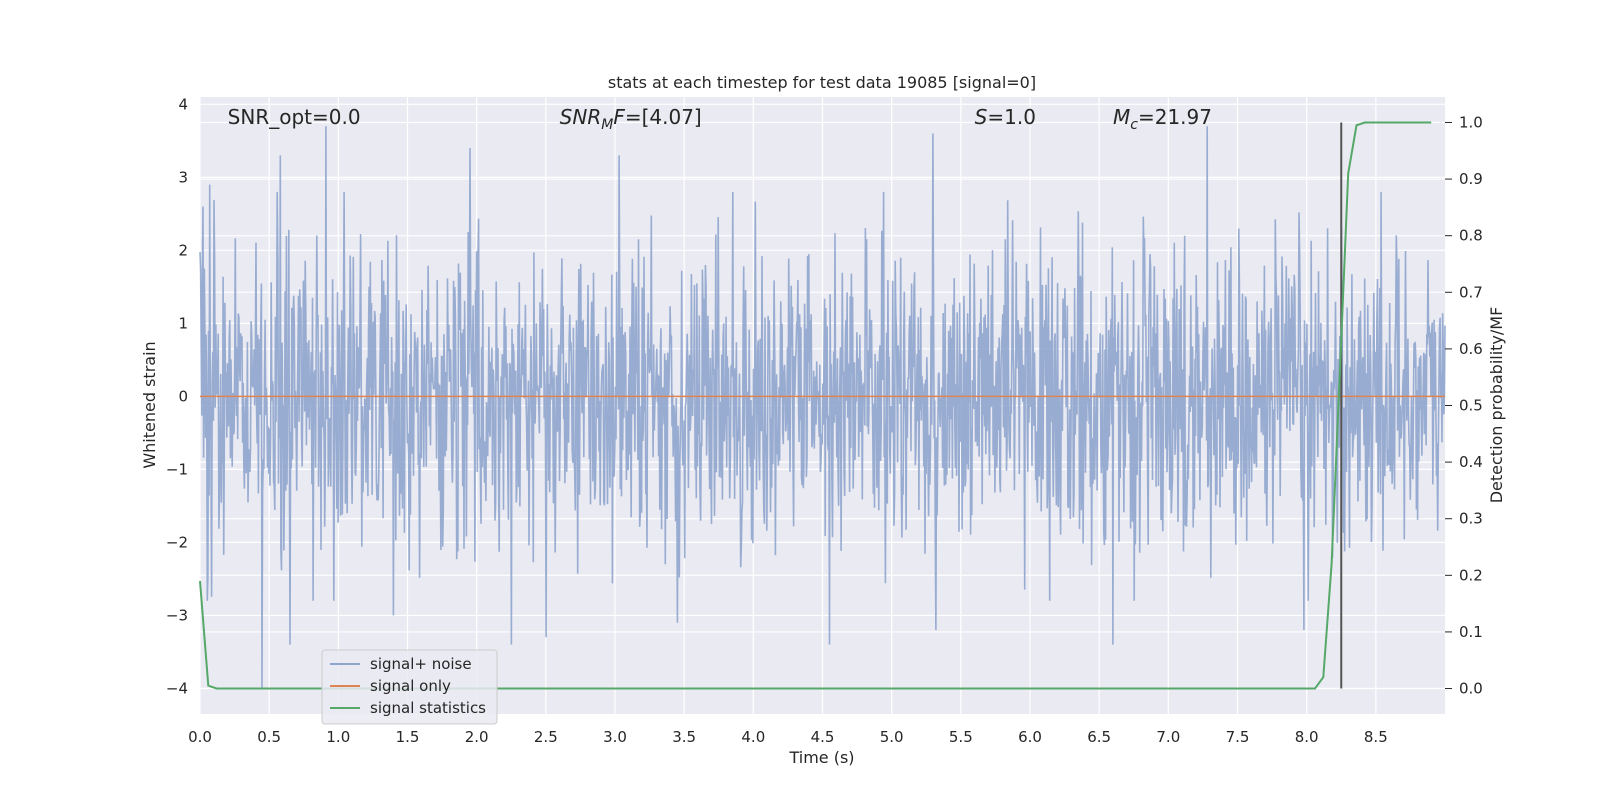 The height and width of the screenshot is (800, 1600). Describe the element at coordinates (546, 737) in the screenshot. I see `x-tick-label: 2.5` at that location.